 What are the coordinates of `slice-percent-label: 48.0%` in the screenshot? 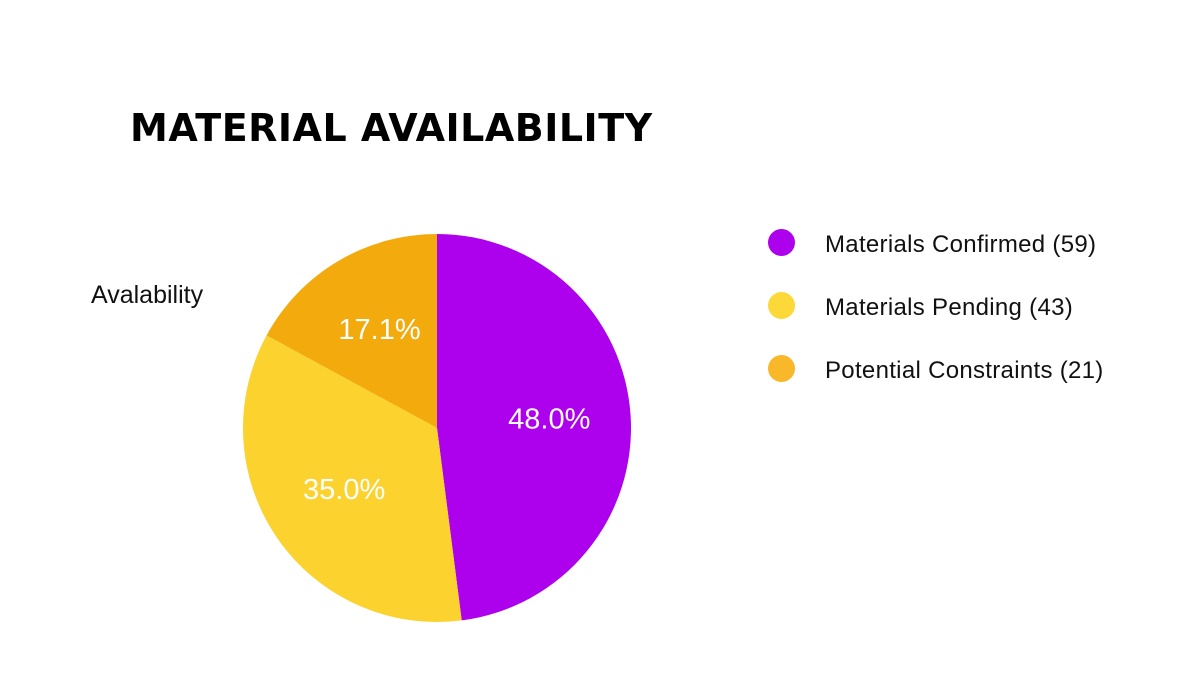 It's located at (549, 419).